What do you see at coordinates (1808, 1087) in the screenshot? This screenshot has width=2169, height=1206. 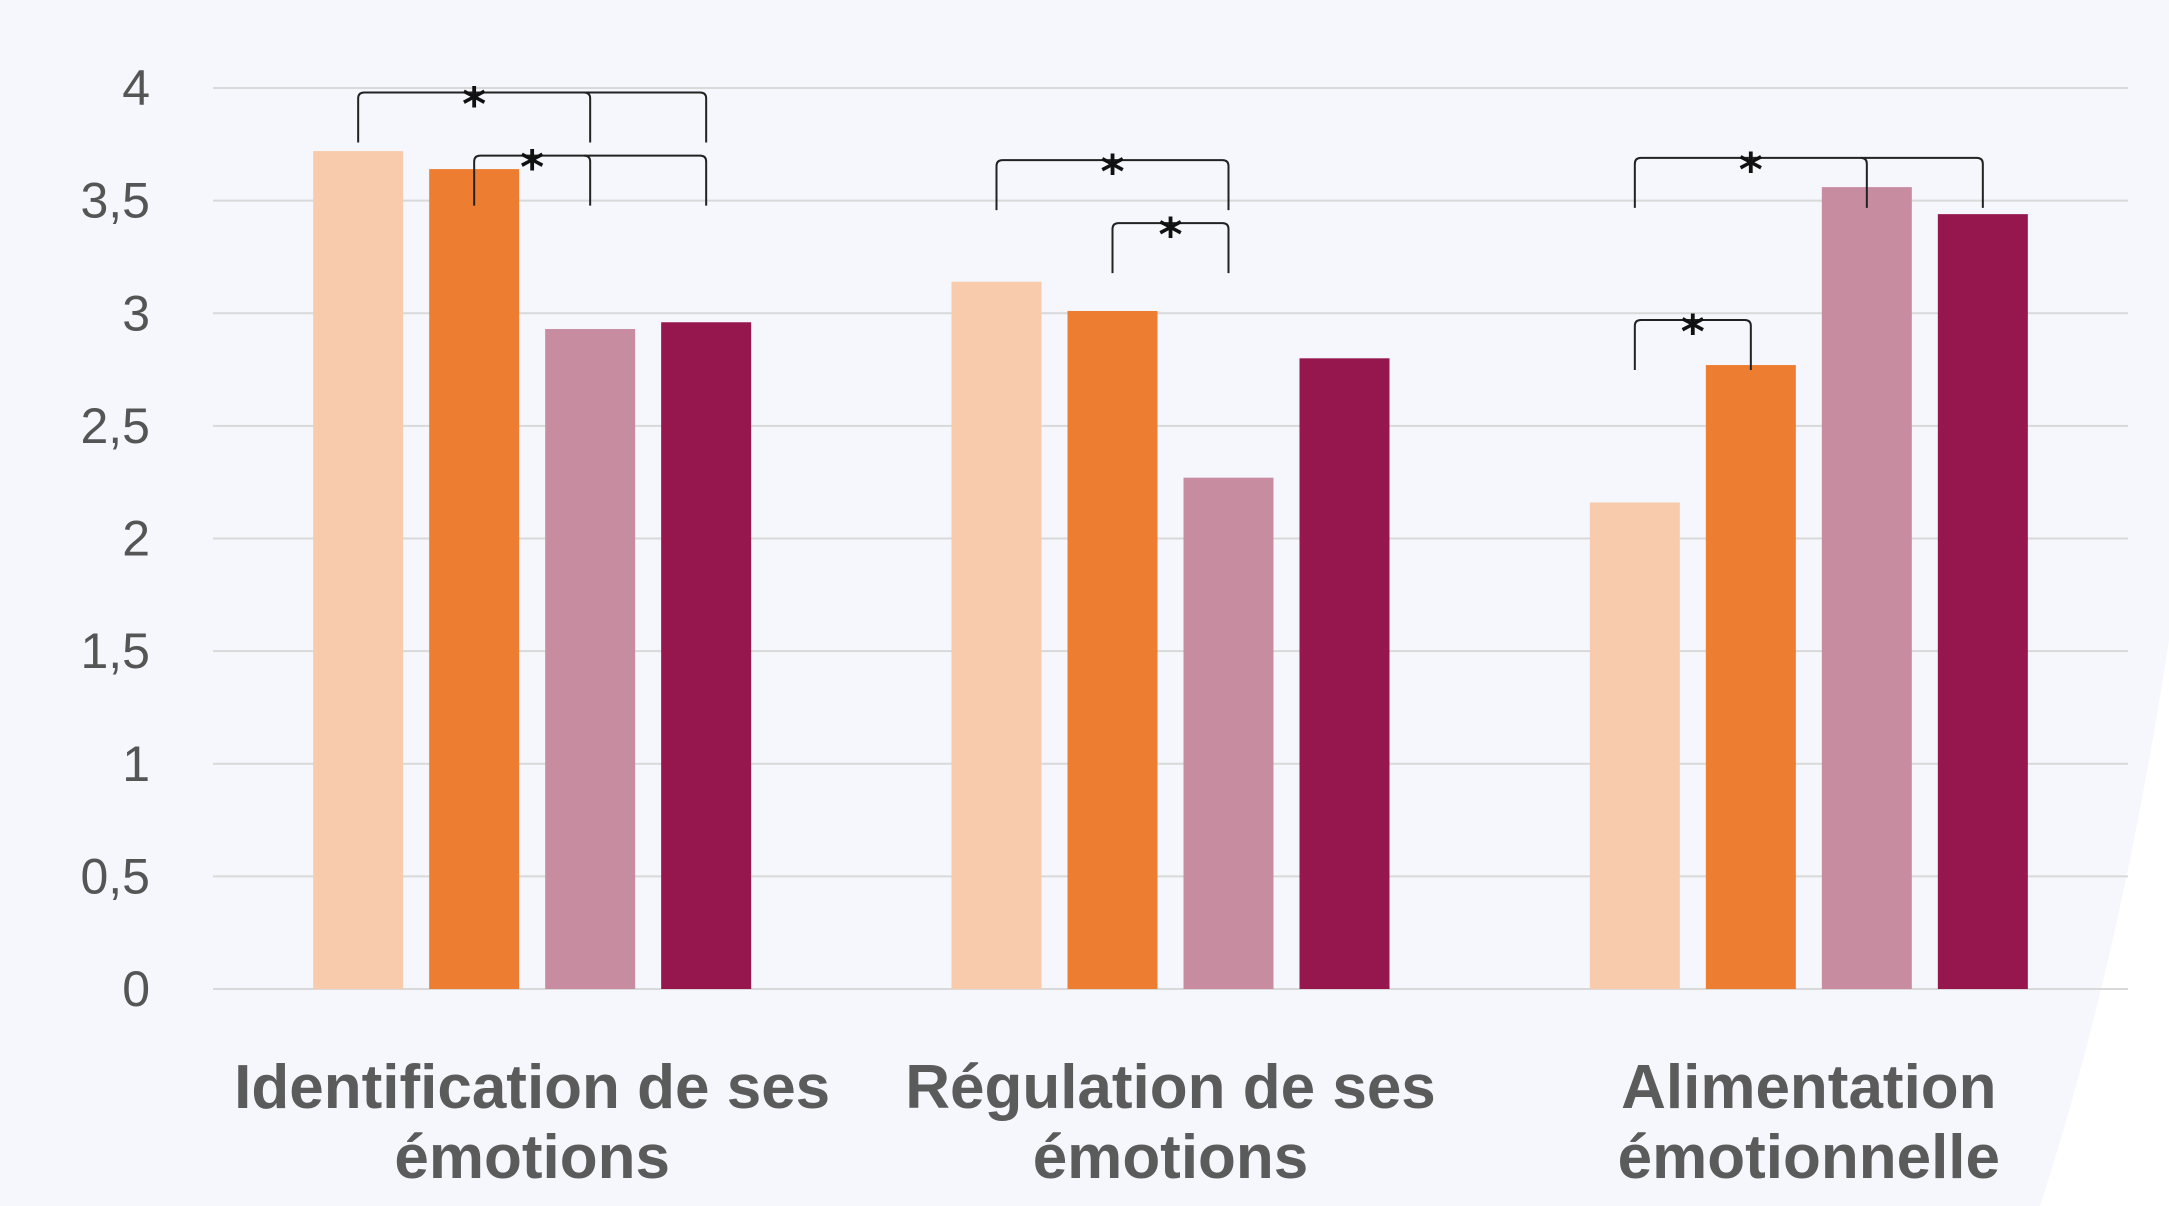 I see `x-category-label-line: Alimentation` at bounding box center [1808, 1087].